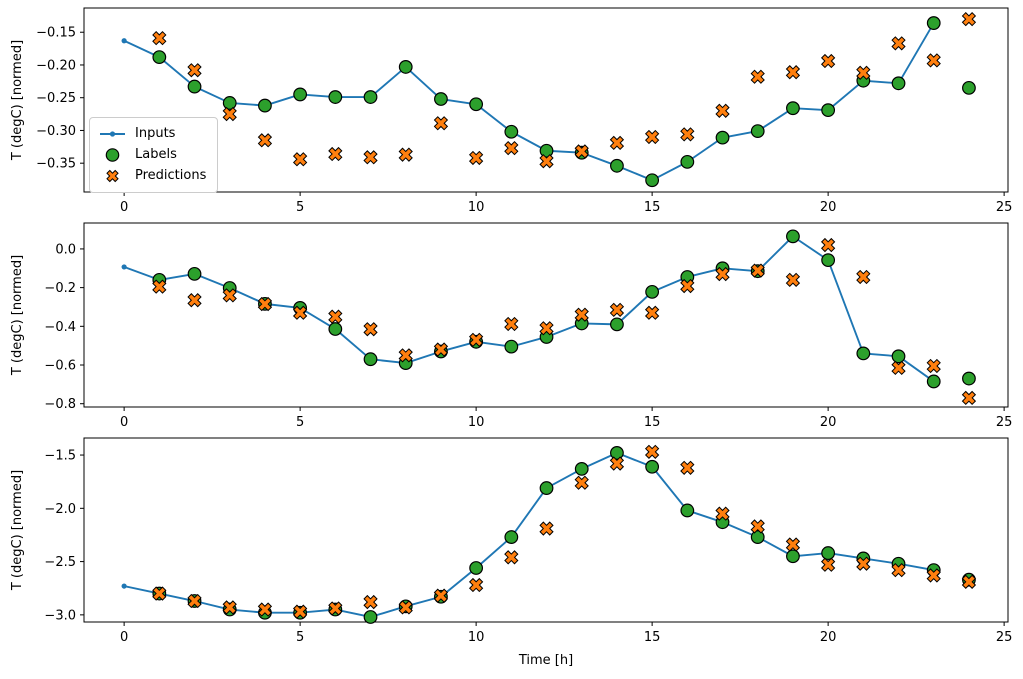 This screenshot has height=679, width=1023. I want to click on legend-item-inputs: Inputs, so click(152, 134).